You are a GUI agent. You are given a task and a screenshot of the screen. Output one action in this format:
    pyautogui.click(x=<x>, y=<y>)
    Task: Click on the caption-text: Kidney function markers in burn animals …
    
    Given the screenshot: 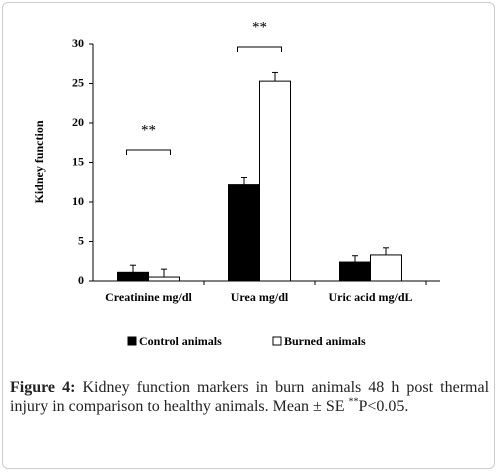 What is the action you would take?
    pyautogui.click(x=250, y=397)
    